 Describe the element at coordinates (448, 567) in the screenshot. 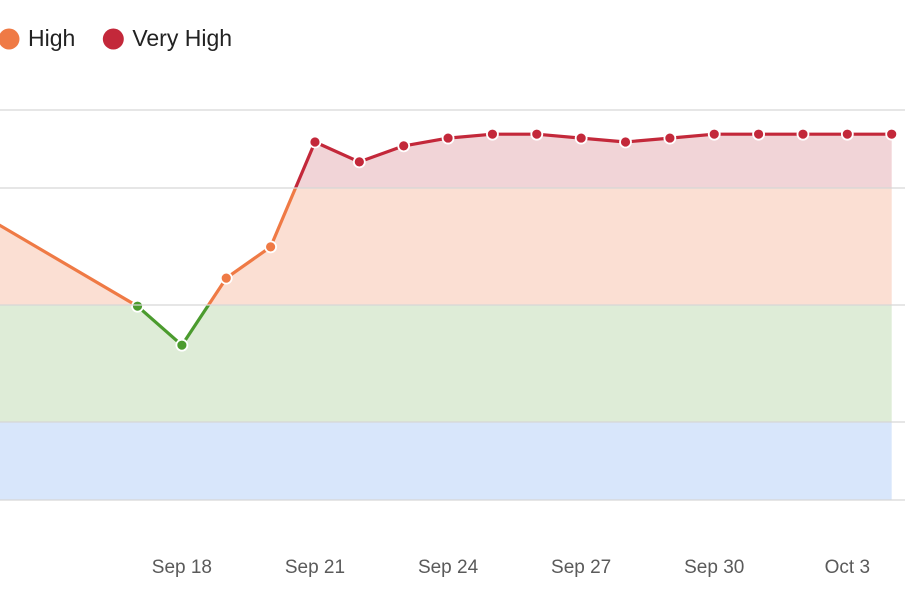

I see `x-tick-label: Sep 24` at that location.